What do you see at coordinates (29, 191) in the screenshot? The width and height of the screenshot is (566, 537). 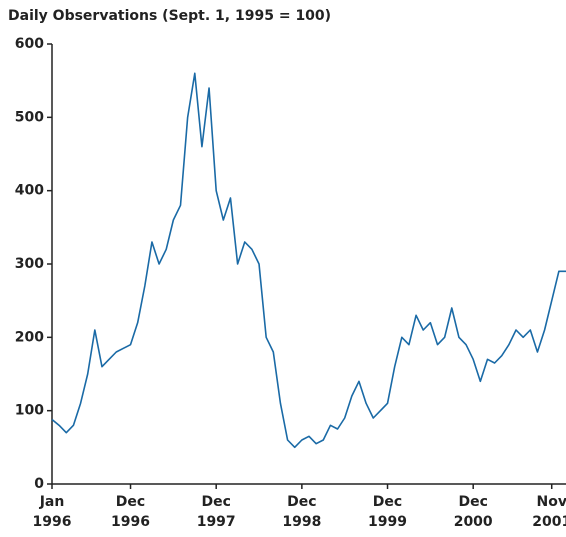 I see `y-tick-label: 400` at bounding box center [29, 191].